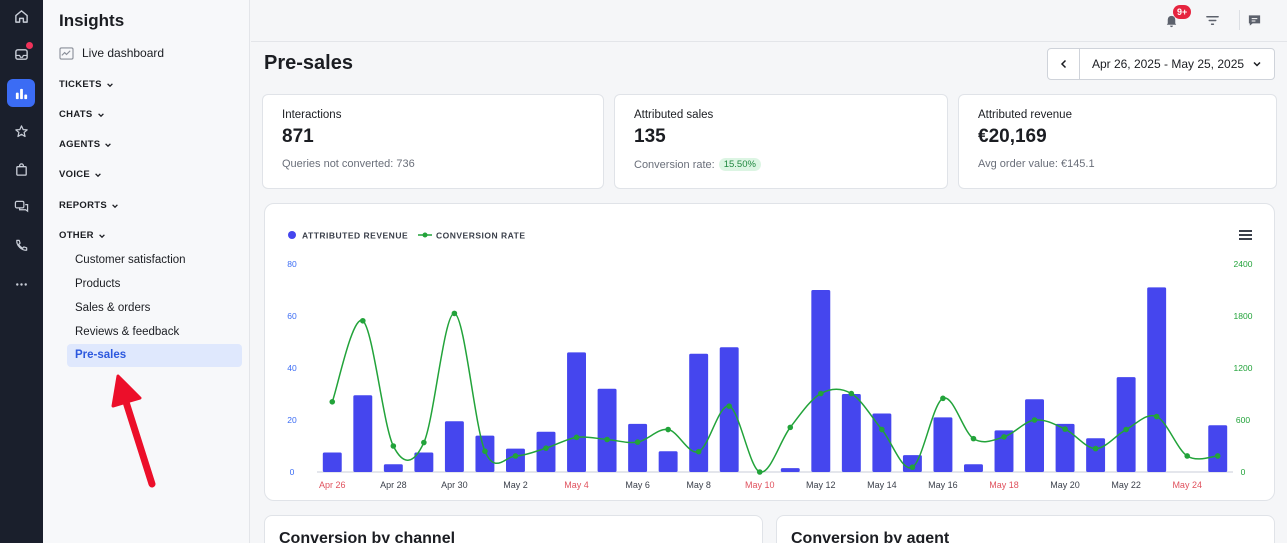 Image resolution: width=1287 pixels, height=543 pixels. What do you see at coordinates (111, 53) in the screenshot?
I see `sidebar-item-live-dashboard: Live dashboard` at bounding box center [111, 53].